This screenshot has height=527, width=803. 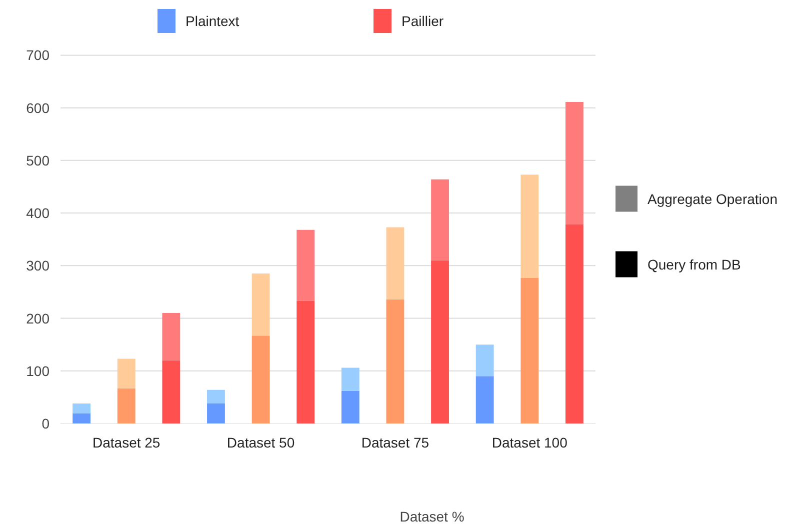 I want to click on legend-label: Query from DB, so click(x=694, y=264).